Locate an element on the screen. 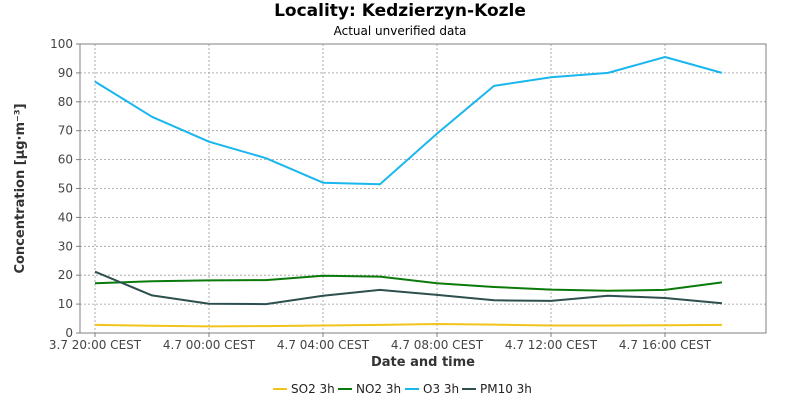  y-axis-ticks: 0 10 20 30 40 50 60 70 80 90 100 is located at coordinates (65, 188).